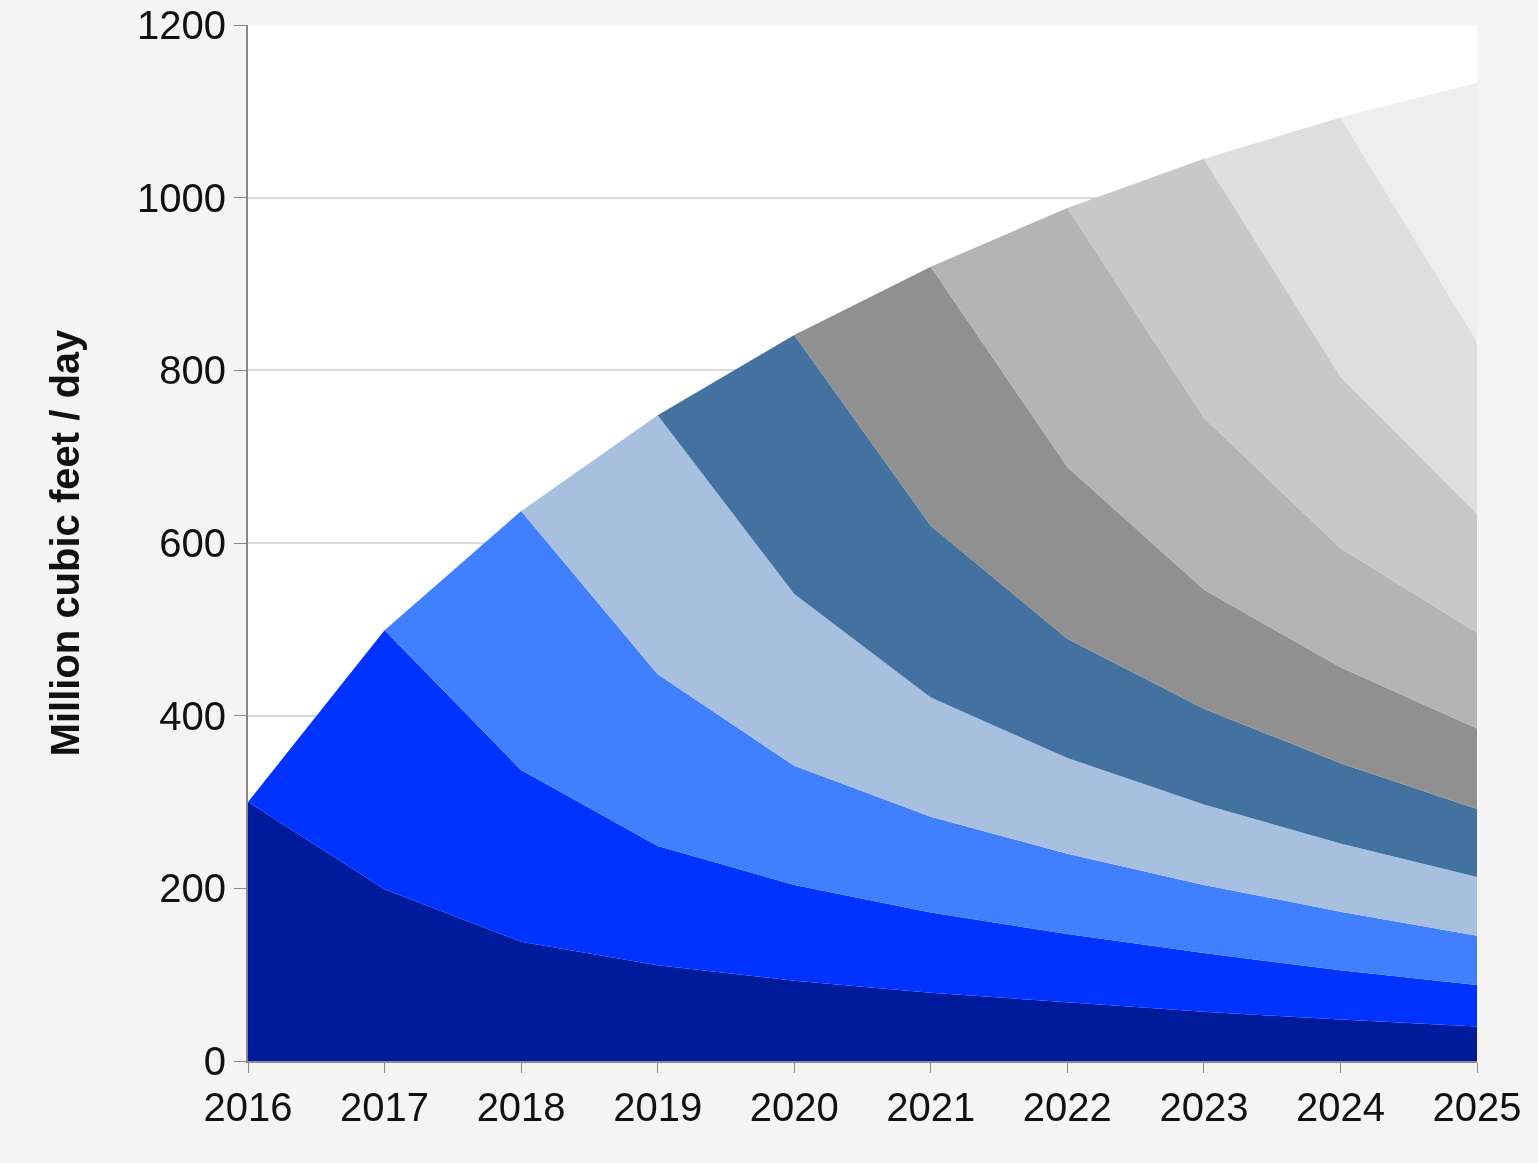  Describe the element at coordinates (192, 888) in the screenshot. I see `y-tick-label: 200` at that location.